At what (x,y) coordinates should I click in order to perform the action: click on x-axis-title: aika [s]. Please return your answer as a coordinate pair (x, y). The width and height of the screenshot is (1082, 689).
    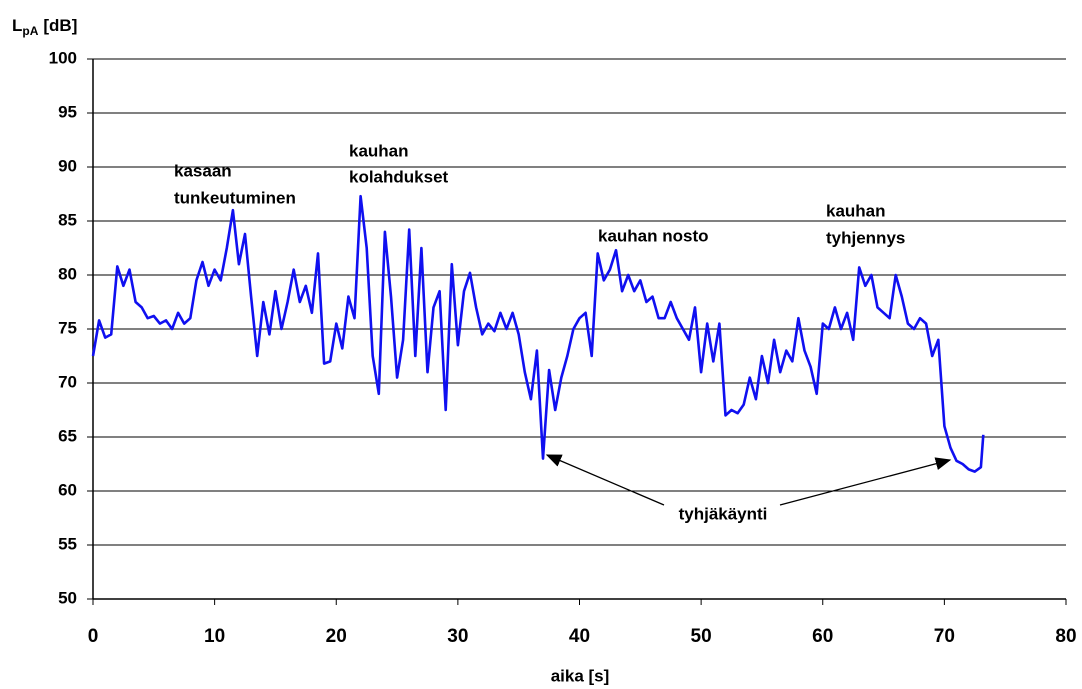
    Looking at the image, I should click on (580, 675).